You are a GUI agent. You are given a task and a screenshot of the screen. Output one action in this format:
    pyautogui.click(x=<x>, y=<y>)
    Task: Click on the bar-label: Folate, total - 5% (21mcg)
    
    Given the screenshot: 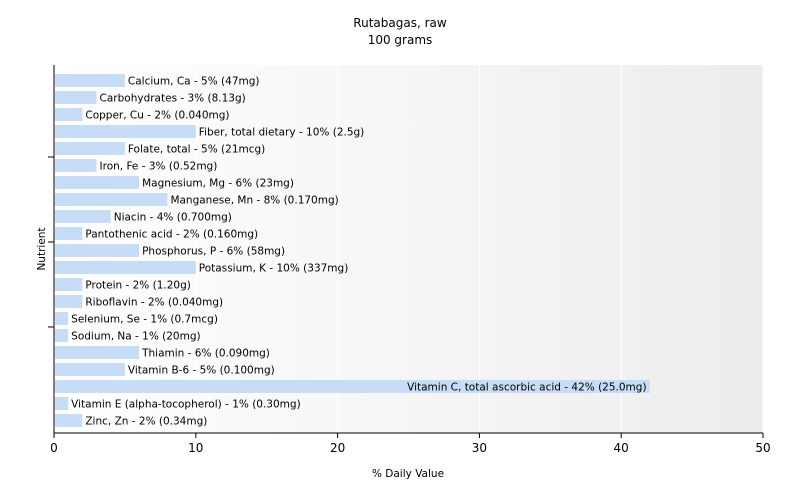 What is the action you would take?
    pyautogui.click(x=196, y=149)
    